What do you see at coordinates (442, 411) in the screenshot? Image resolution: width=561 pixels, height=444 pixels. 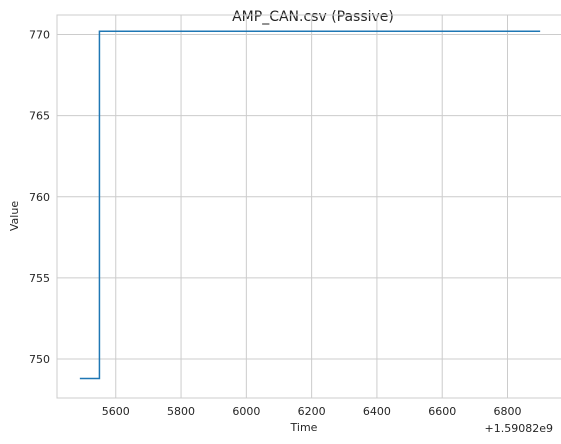 I see `x-tick-label: 6600` at bounding box center [442, 411].